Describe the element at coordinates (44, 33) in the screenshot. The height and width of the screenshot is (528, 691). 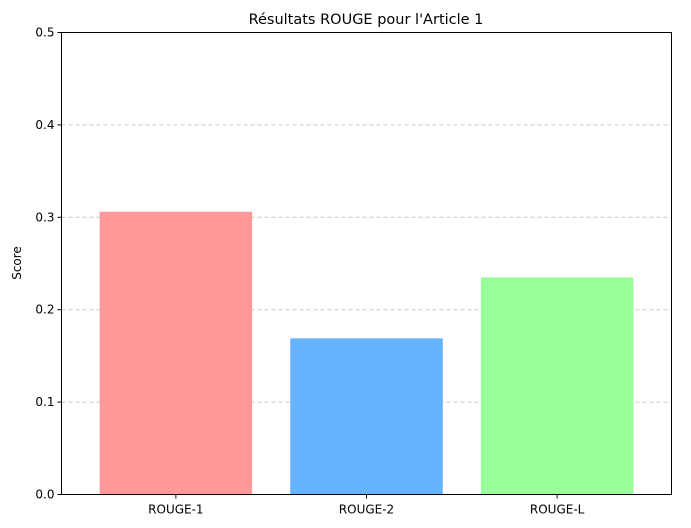
I see `y-tick-label: 0.5` at that location.